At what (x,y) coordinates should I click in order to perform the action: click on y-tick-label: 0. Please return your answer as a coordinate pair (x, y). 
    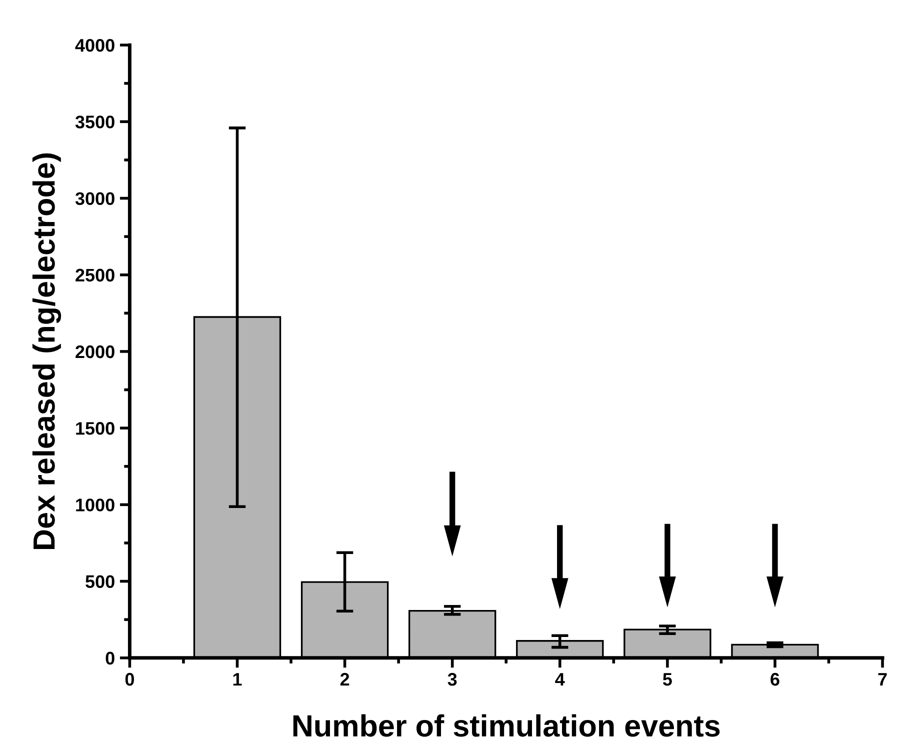
    Looking at the image, I should click on (110, 658).